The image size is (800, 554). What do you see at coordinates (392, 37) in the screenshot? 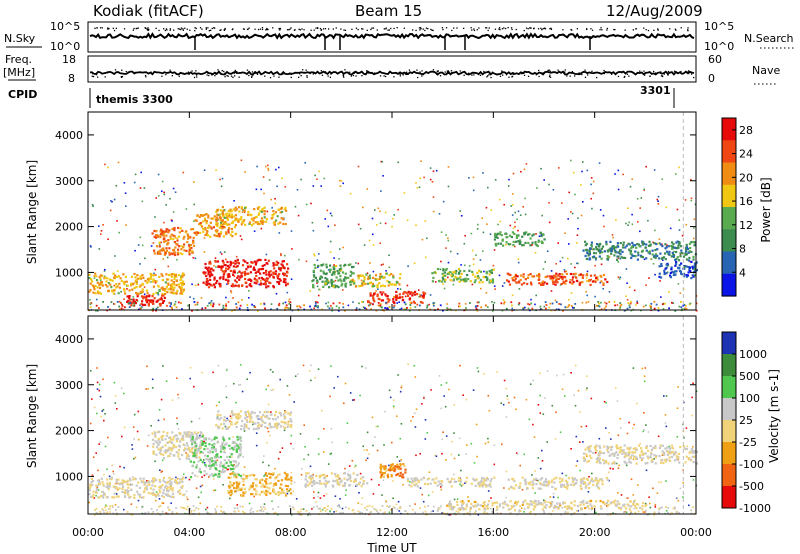
I see `nsky-panel` at bounding box center [392, 37].